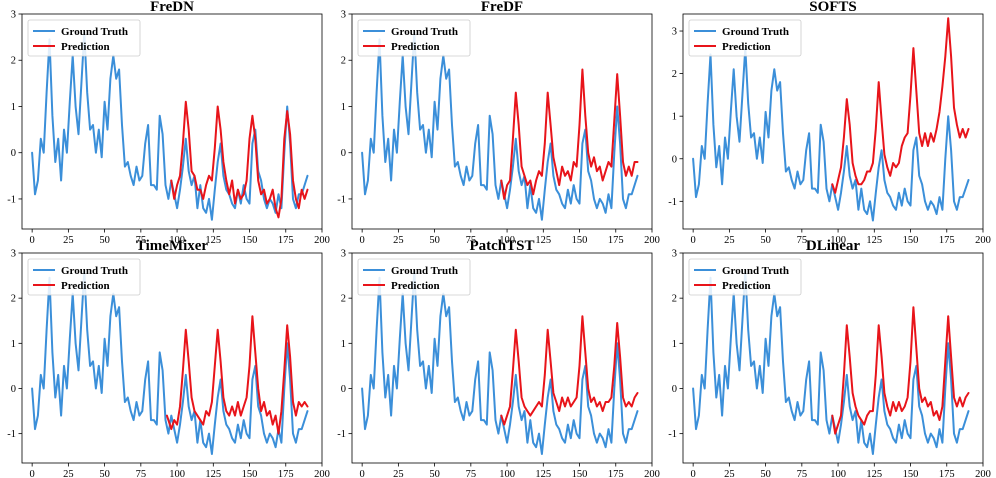 This screenshot has width=996, height=478. I want to click on subplot-title: FreDF, so click(502, 7).